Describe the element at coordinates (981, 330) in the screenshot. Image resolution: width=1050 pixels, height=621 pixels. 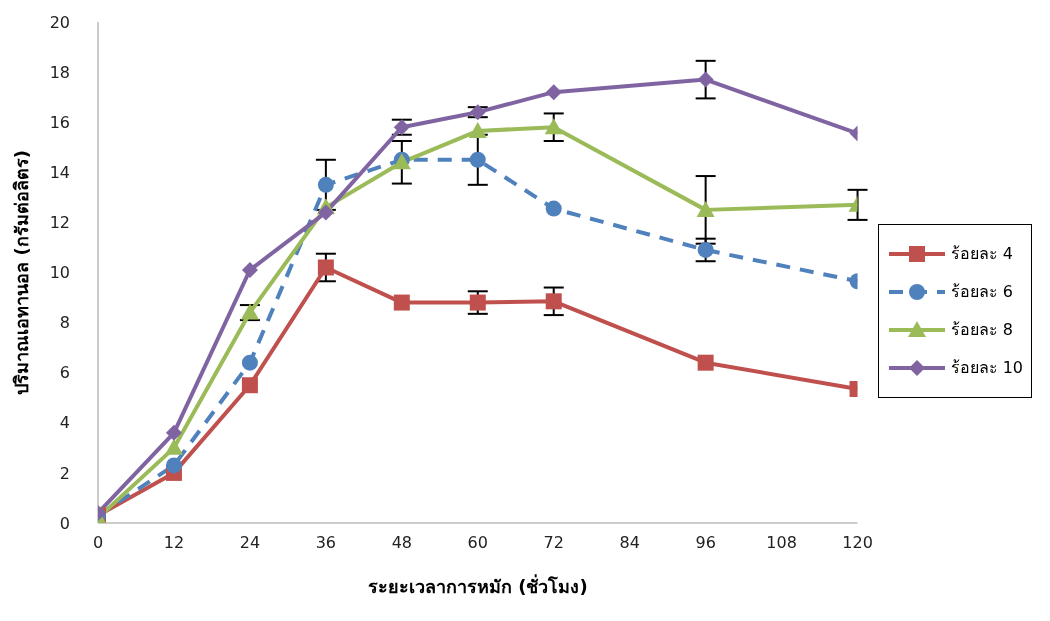
I see `legend-label: ร้อยละ 8` at that location.